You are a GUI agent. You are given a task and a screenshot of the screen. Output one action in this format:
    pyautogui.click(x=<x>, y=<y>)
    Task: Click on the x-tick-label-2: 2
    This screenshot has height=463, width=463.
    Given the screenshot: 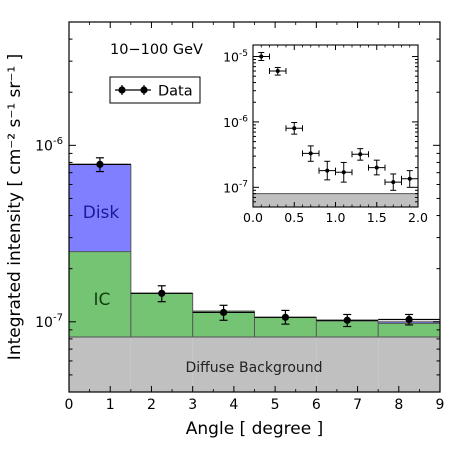 What is the action you would take?
    pyautogui.click(x=151, y=405)
    